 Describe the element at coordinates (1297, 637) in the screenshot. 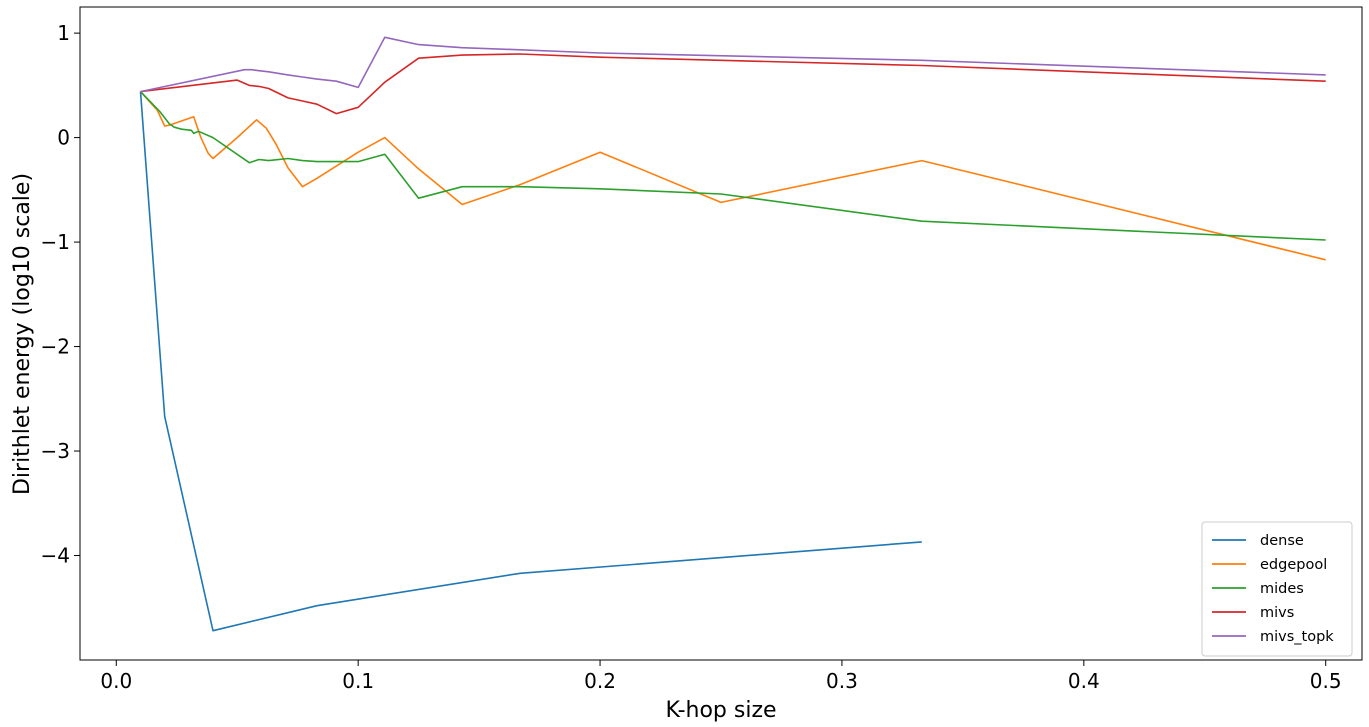

I see `legend-label: mivs_topk` at that location.